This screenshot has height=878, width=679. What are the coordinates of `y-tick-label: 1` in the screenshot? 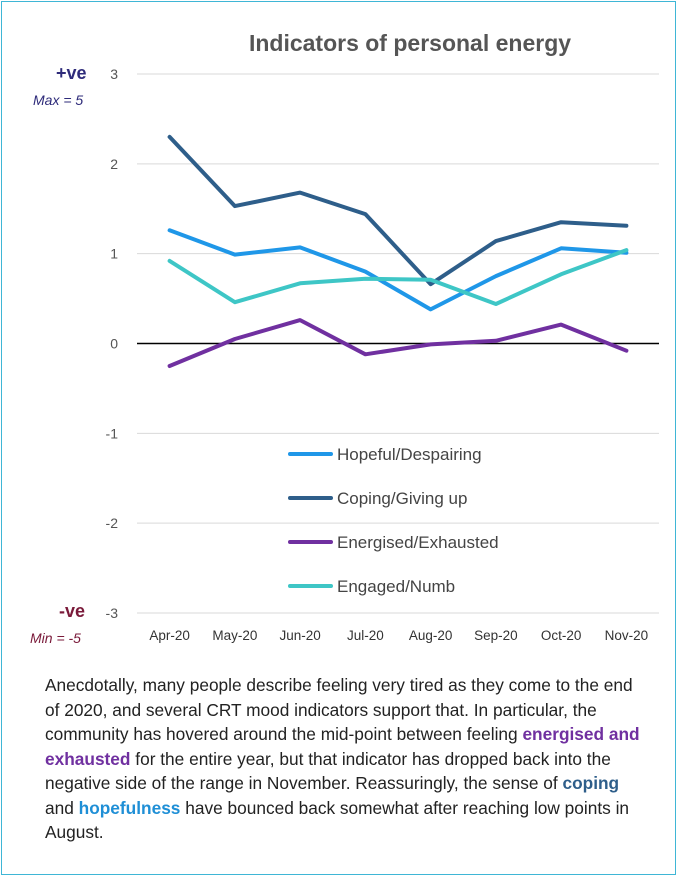 It's located at (114, 254).